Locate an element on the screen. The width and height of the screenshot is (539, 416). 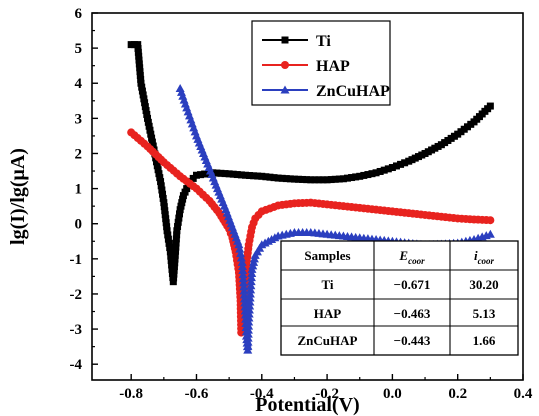
table-cell: −0.443 is located at coordinates (412, 340).